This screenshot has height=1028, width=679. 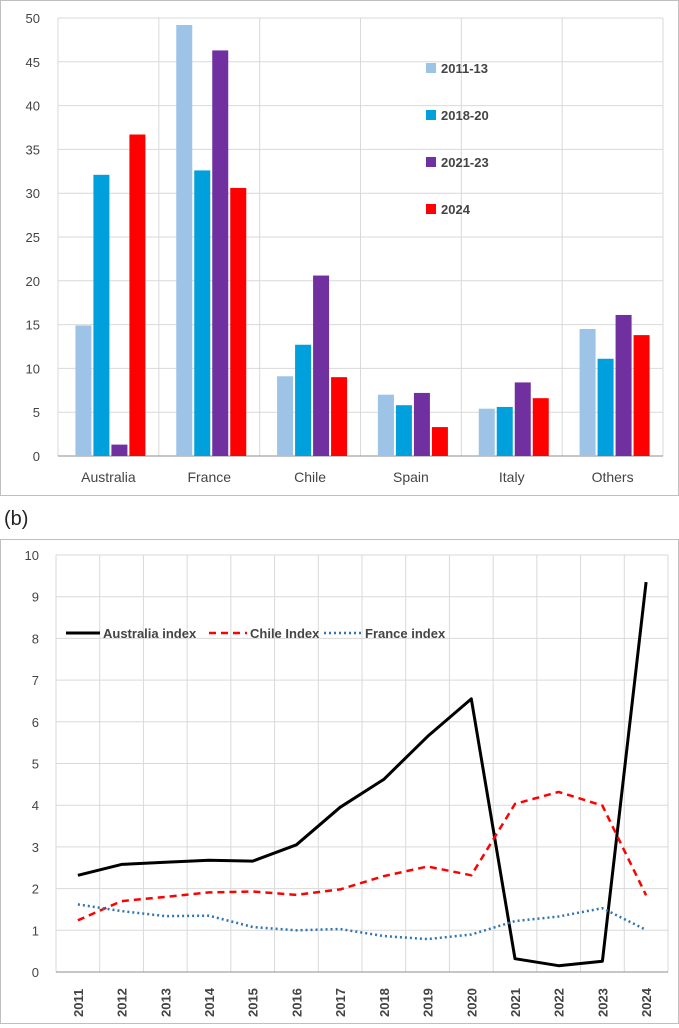 What do you see at coordinates (602, 1002) in the screenshot?
I see `x-tick-label: 2023` at bounding box center [602, 1002].